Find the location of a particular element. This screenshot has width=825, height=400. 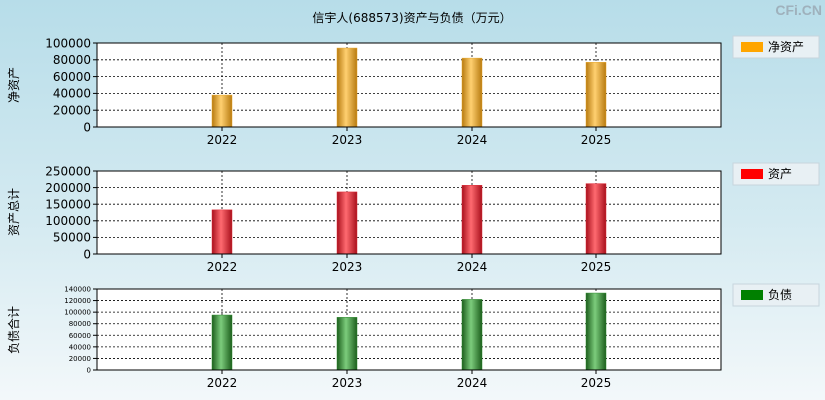

legend: 负债 is located at coordinates (776, 295).